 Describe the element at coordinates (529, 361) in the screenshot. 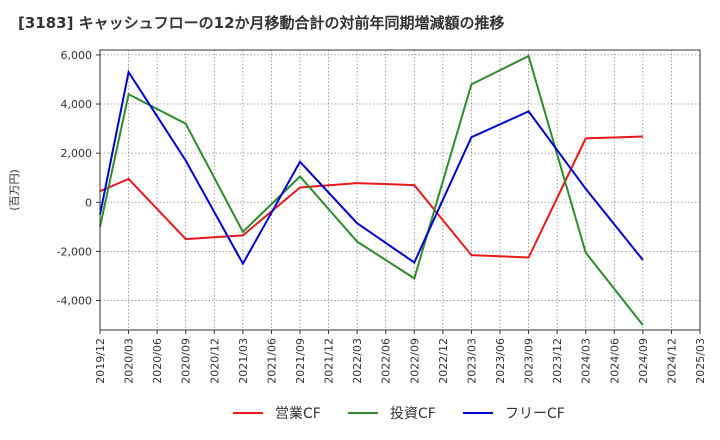

I see `x-tick-label: 2023/09` at that location.